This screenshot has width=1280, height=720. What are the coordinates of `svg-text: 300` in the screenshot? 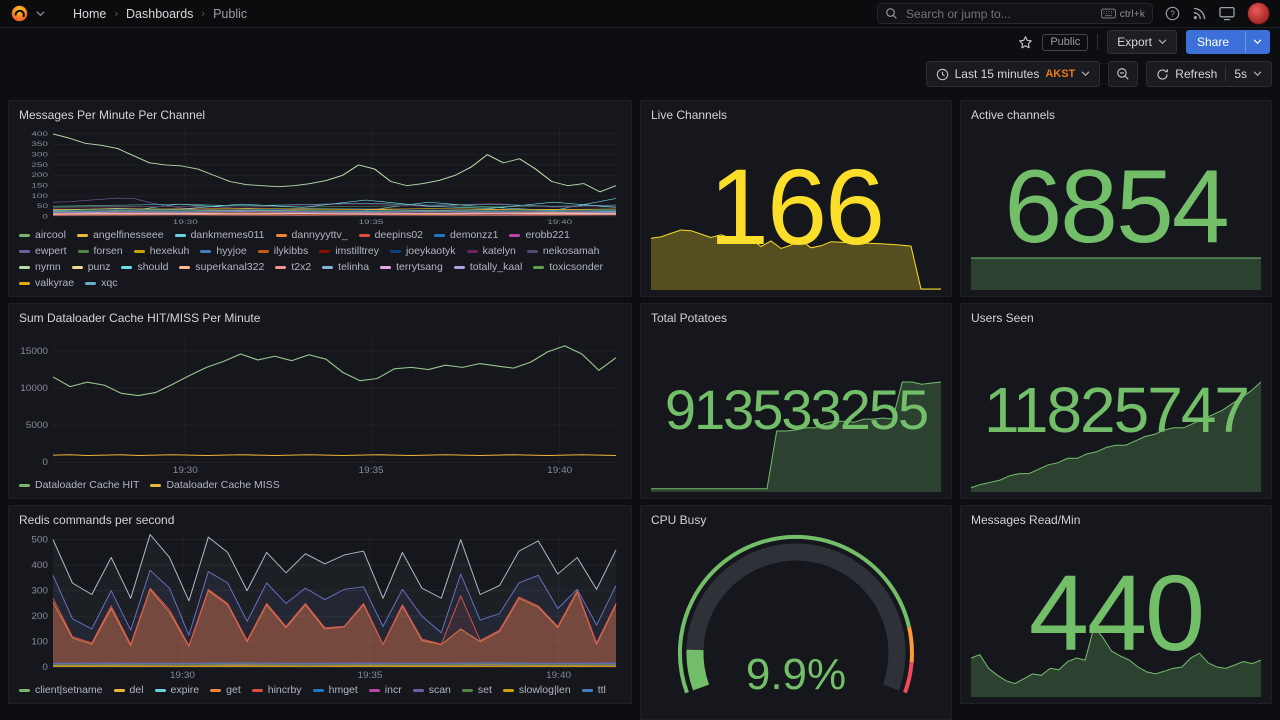 It's located at (39, 154).